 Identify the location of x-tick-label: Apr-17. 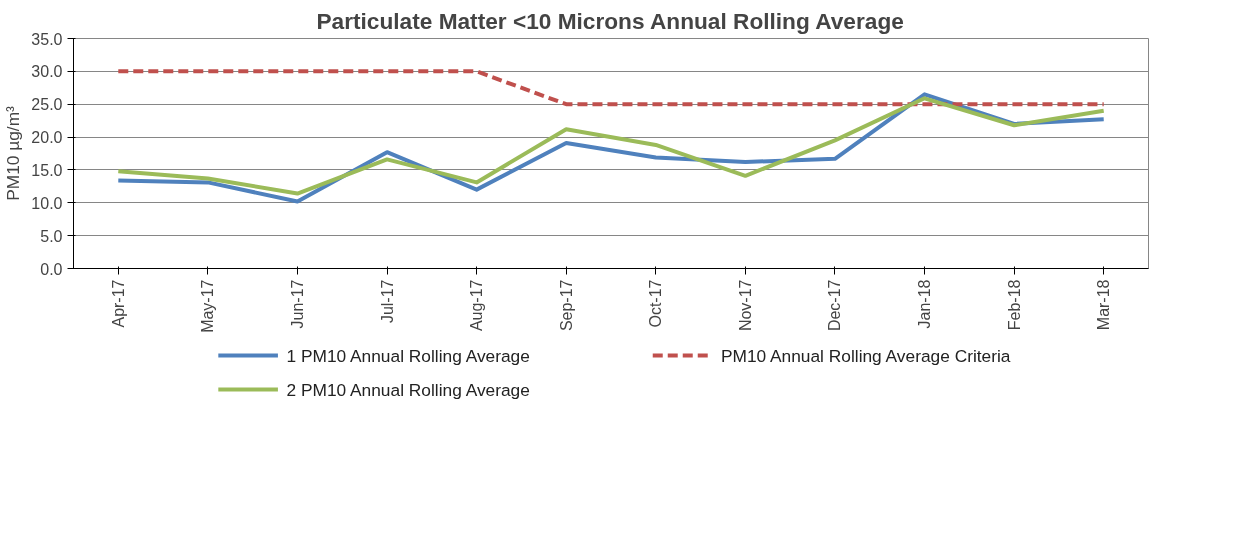
(118, 303).